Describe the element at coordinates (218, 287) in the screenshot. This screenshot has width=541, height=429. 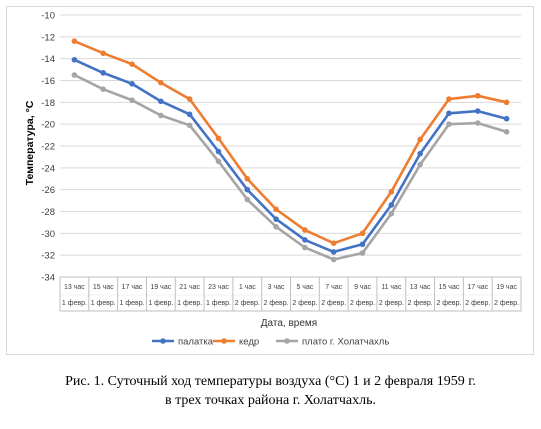
I see `x-tick-time-label: 23 час` at that location.